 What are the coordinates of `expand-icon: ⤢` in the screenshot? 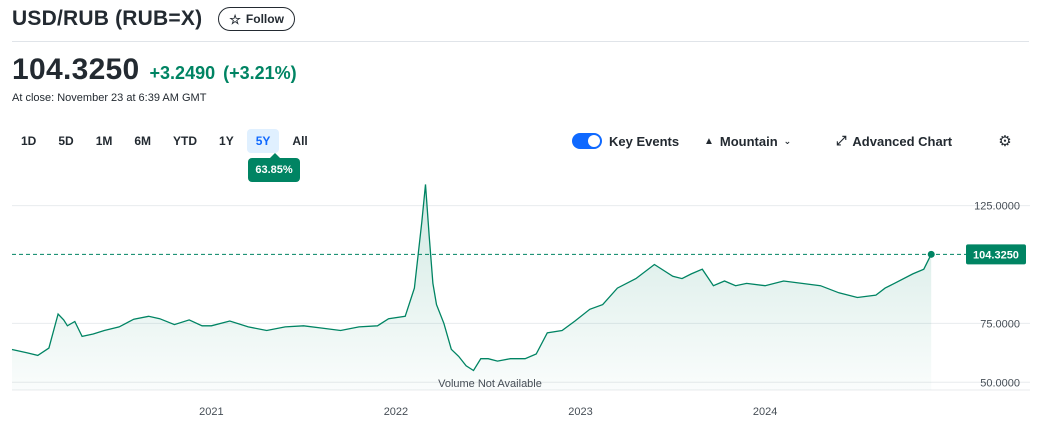 It's located at (841, 140).